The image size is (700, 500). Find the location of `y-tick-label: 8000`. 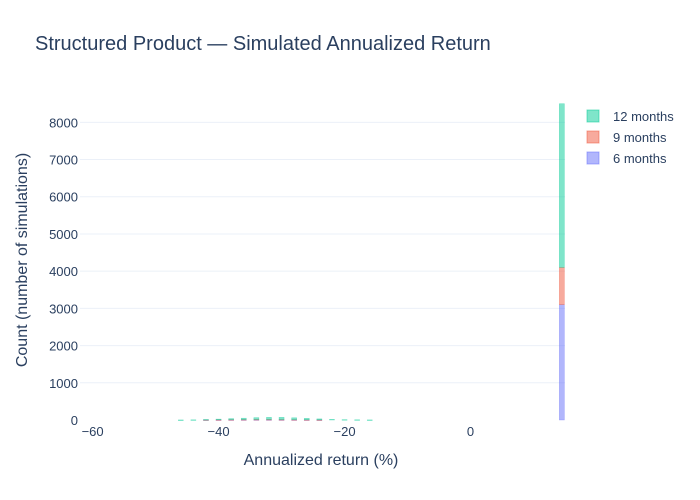

y-tick-label: 8000 is located at coordinates (63, 122).